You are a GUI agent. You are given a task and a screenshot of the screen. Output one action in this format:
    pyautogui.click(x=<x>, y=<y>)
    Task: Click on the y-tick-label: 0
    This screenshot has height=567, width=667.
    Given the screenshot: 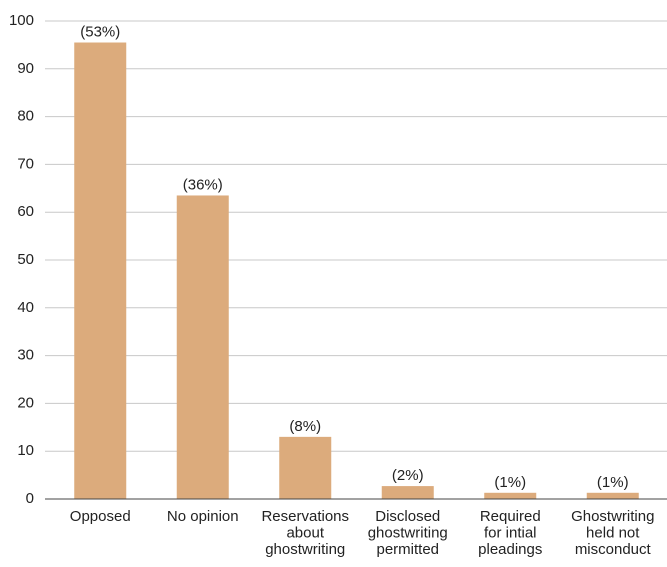 What is the action you would take?
    pyautogui.click(x=30, y=498)
    